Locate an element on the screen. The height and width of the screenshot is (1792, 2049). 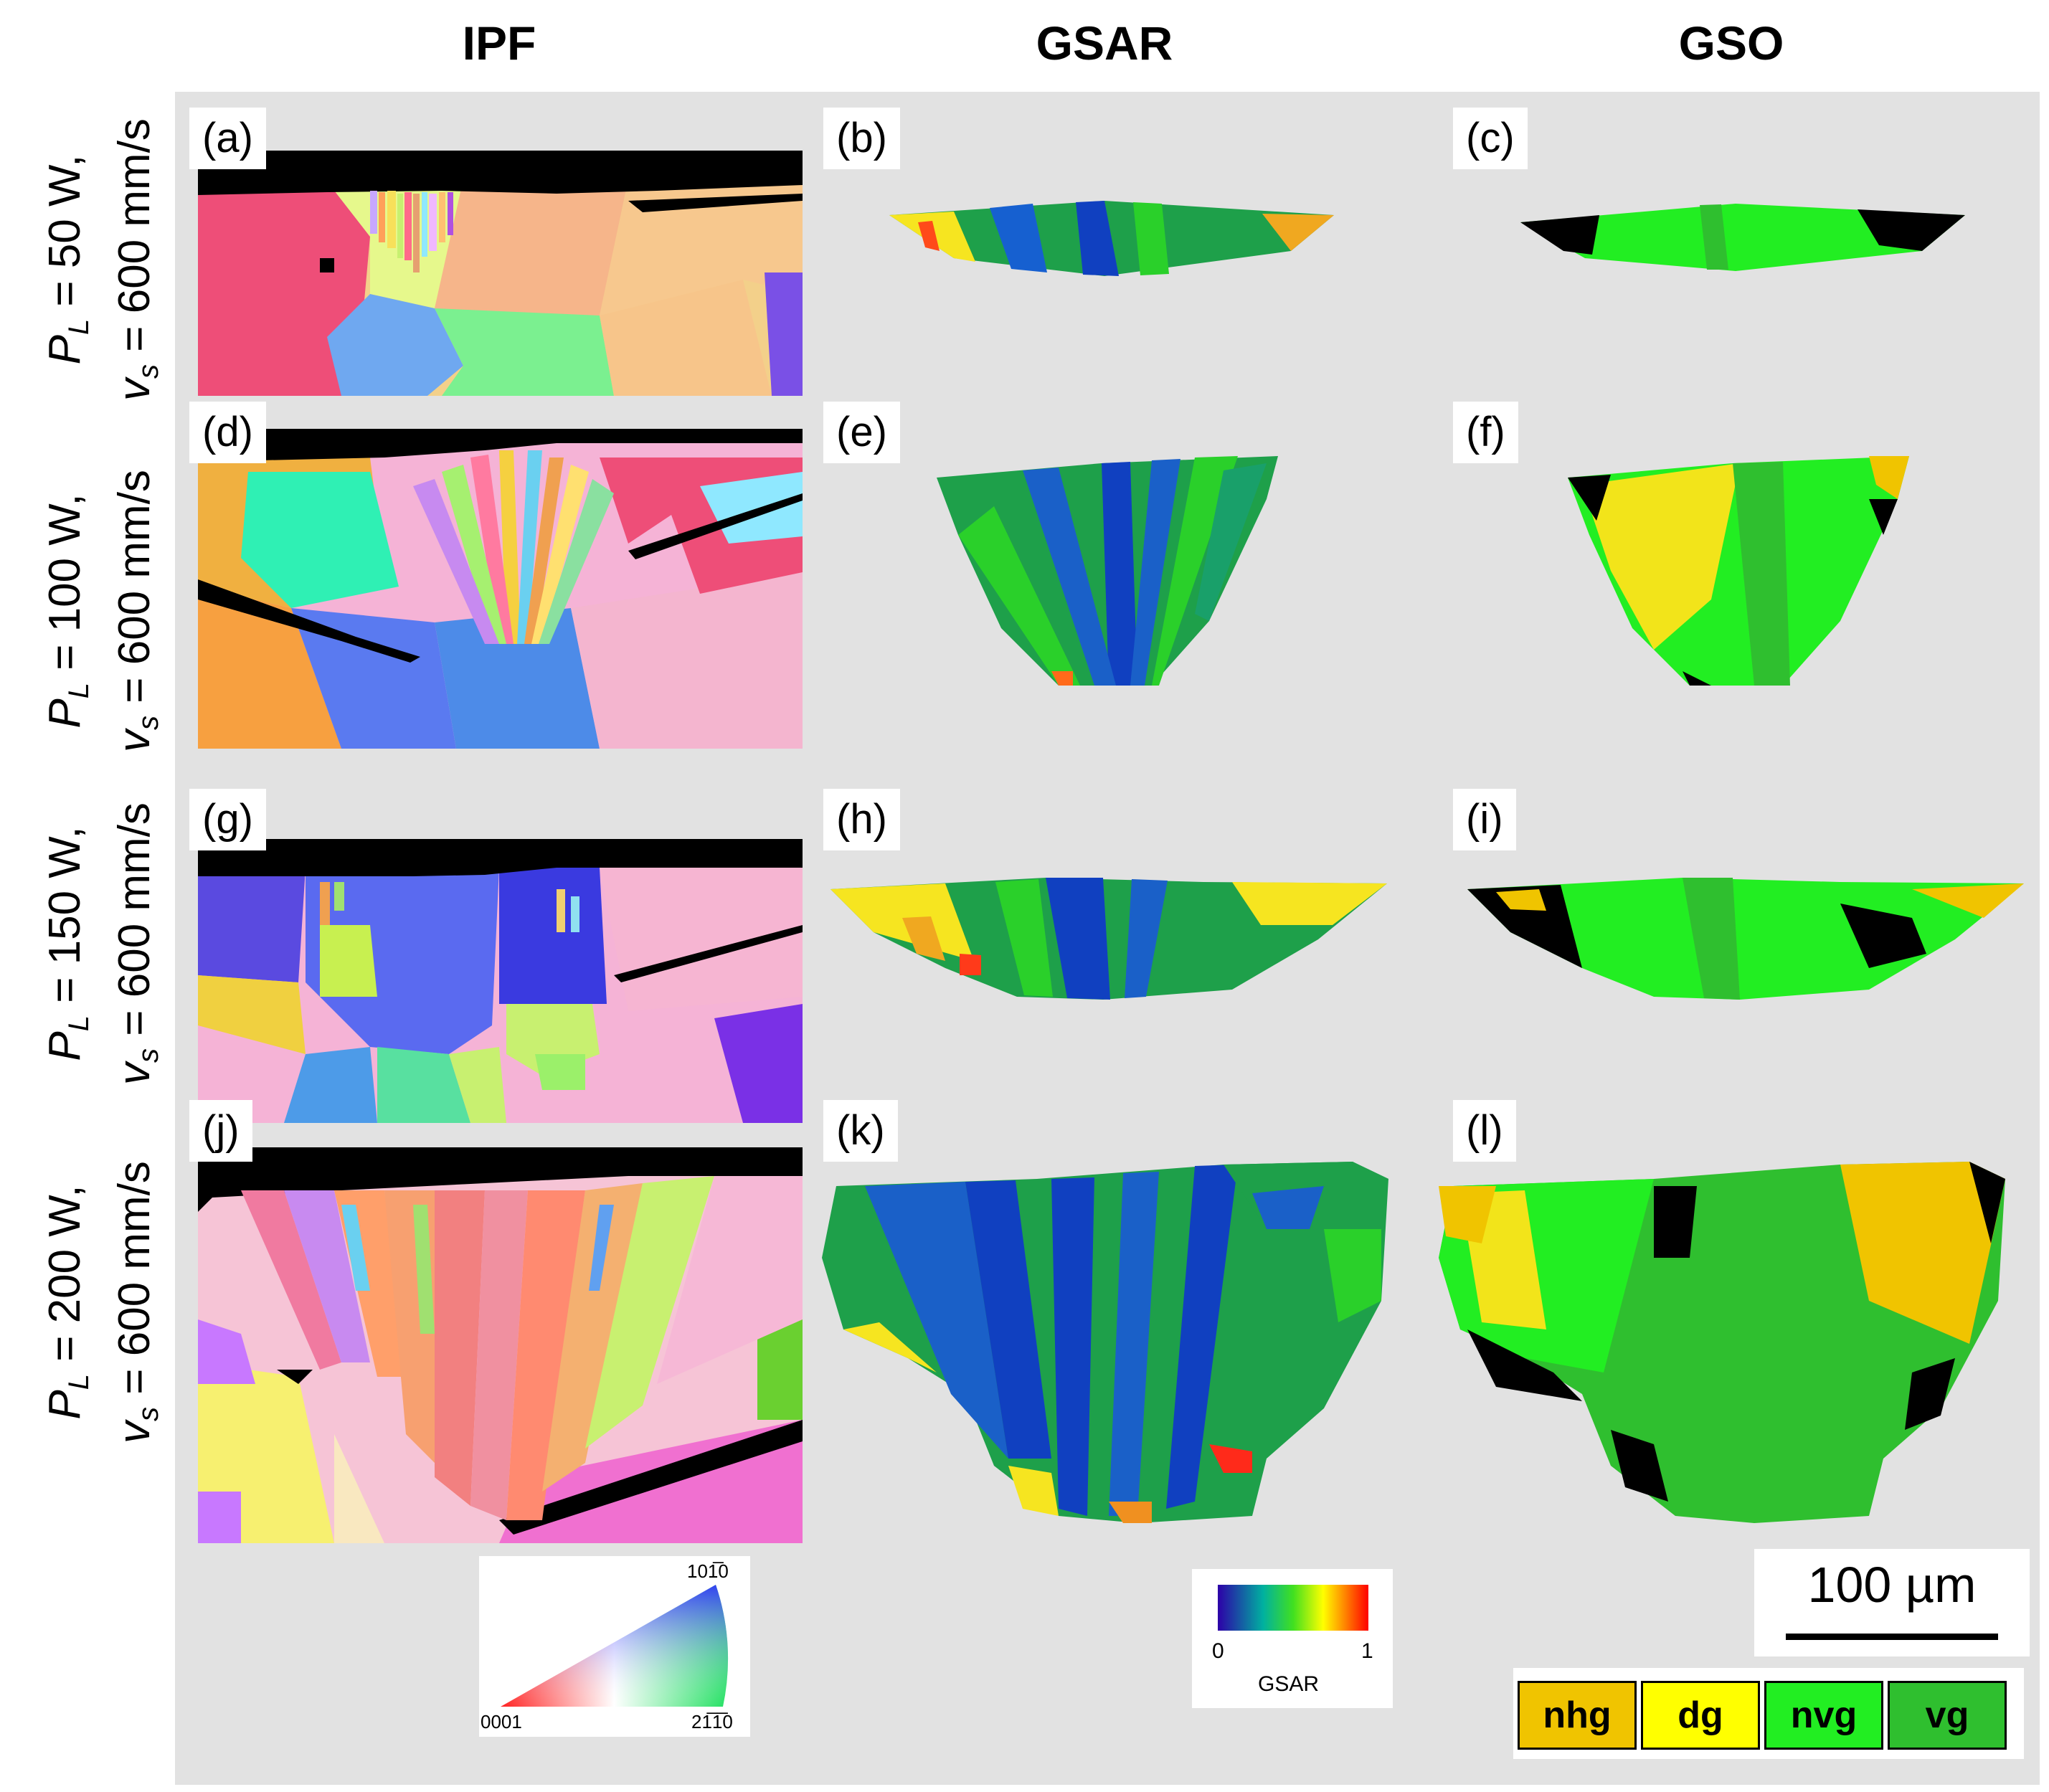
ipf-map-d is located at coordinates (500, 589).